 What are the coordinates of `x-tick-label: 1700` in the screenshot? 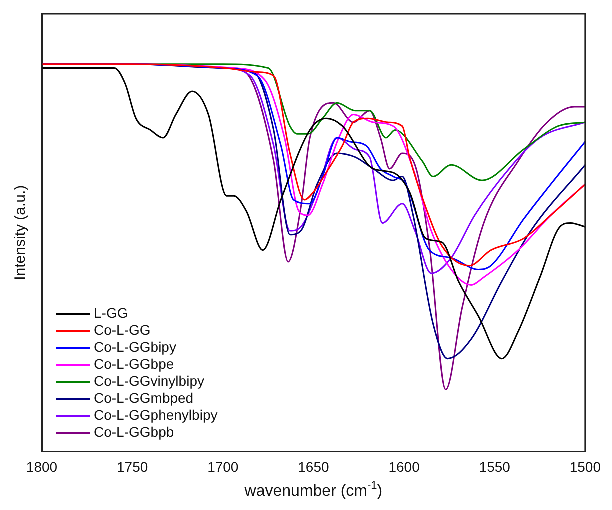 It's located at (223, 467).